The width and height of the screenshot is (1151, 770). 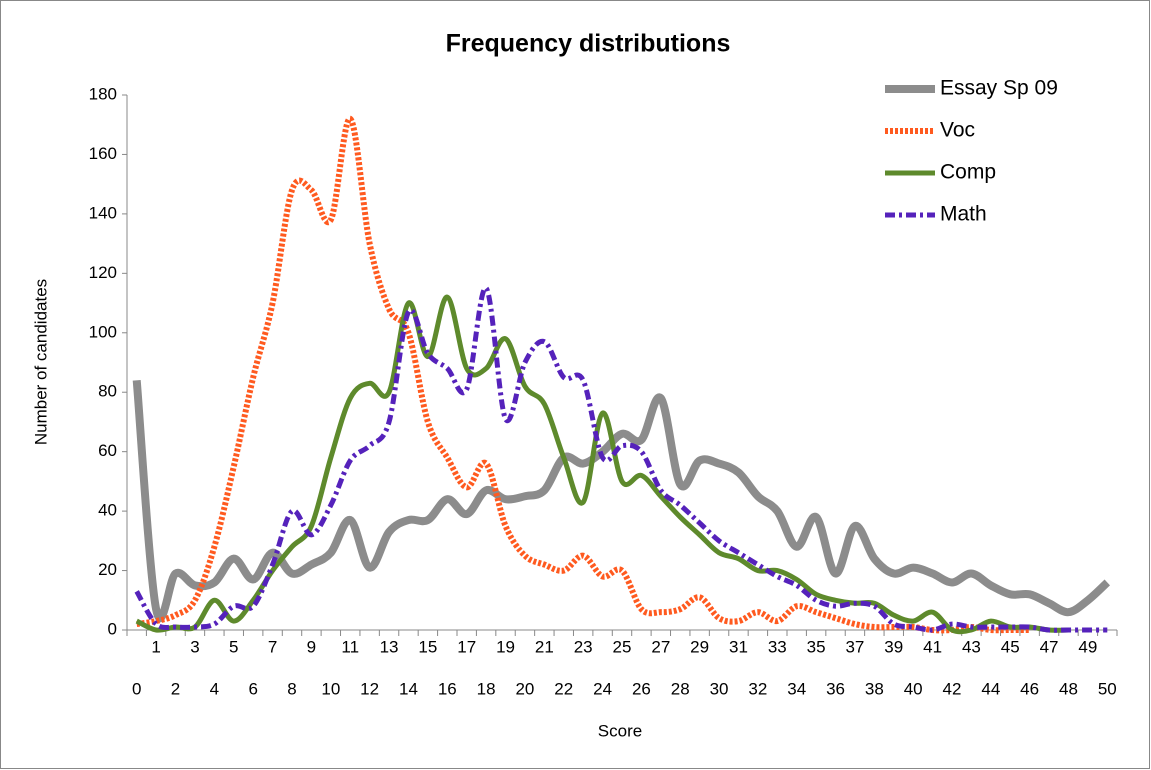 I want to click on x-tick-label: 34, so click(x=796, y=688).